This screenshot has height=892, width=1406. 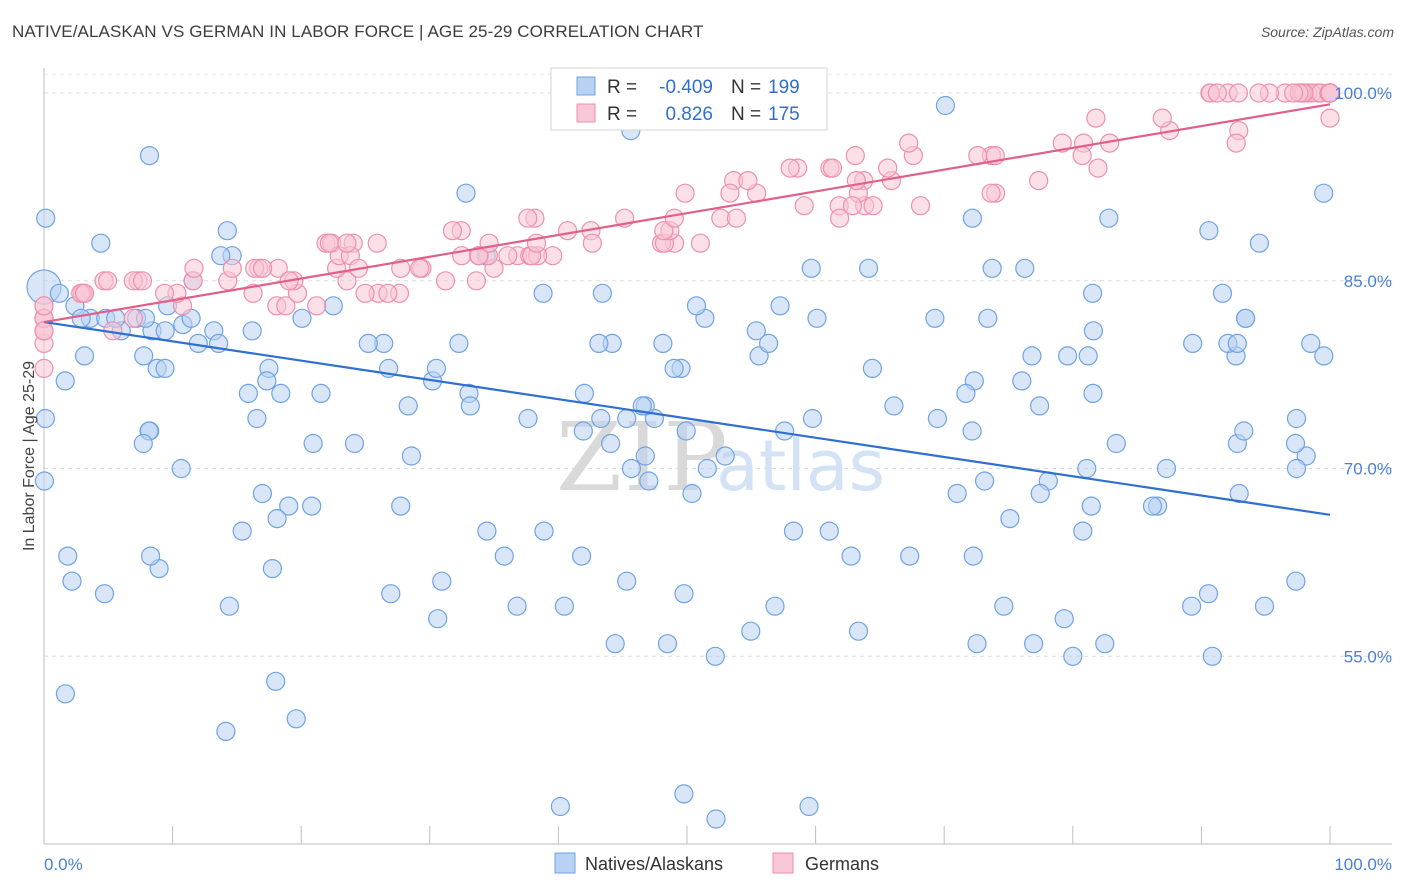 I want to click on bottom-legend-swatch-natives, so click(x=565, y=863).